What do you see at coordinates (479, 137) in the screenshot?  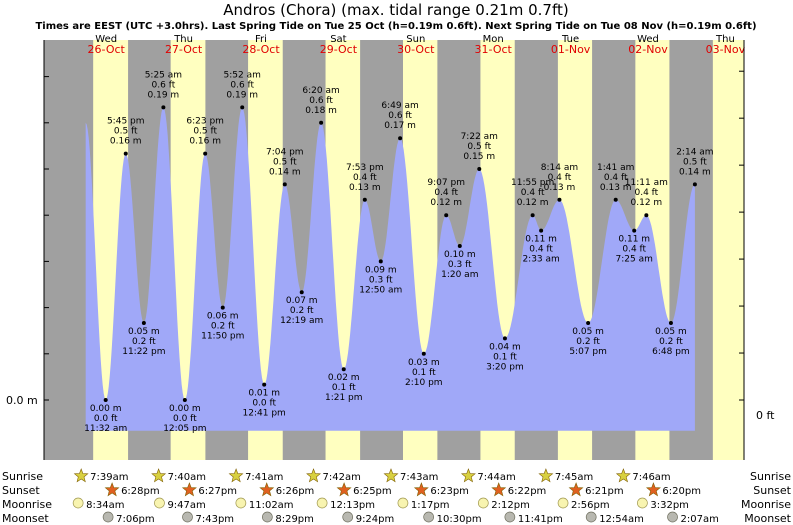 I see `high-tide-label: 7:22 am` at bounding box center [479, 137].